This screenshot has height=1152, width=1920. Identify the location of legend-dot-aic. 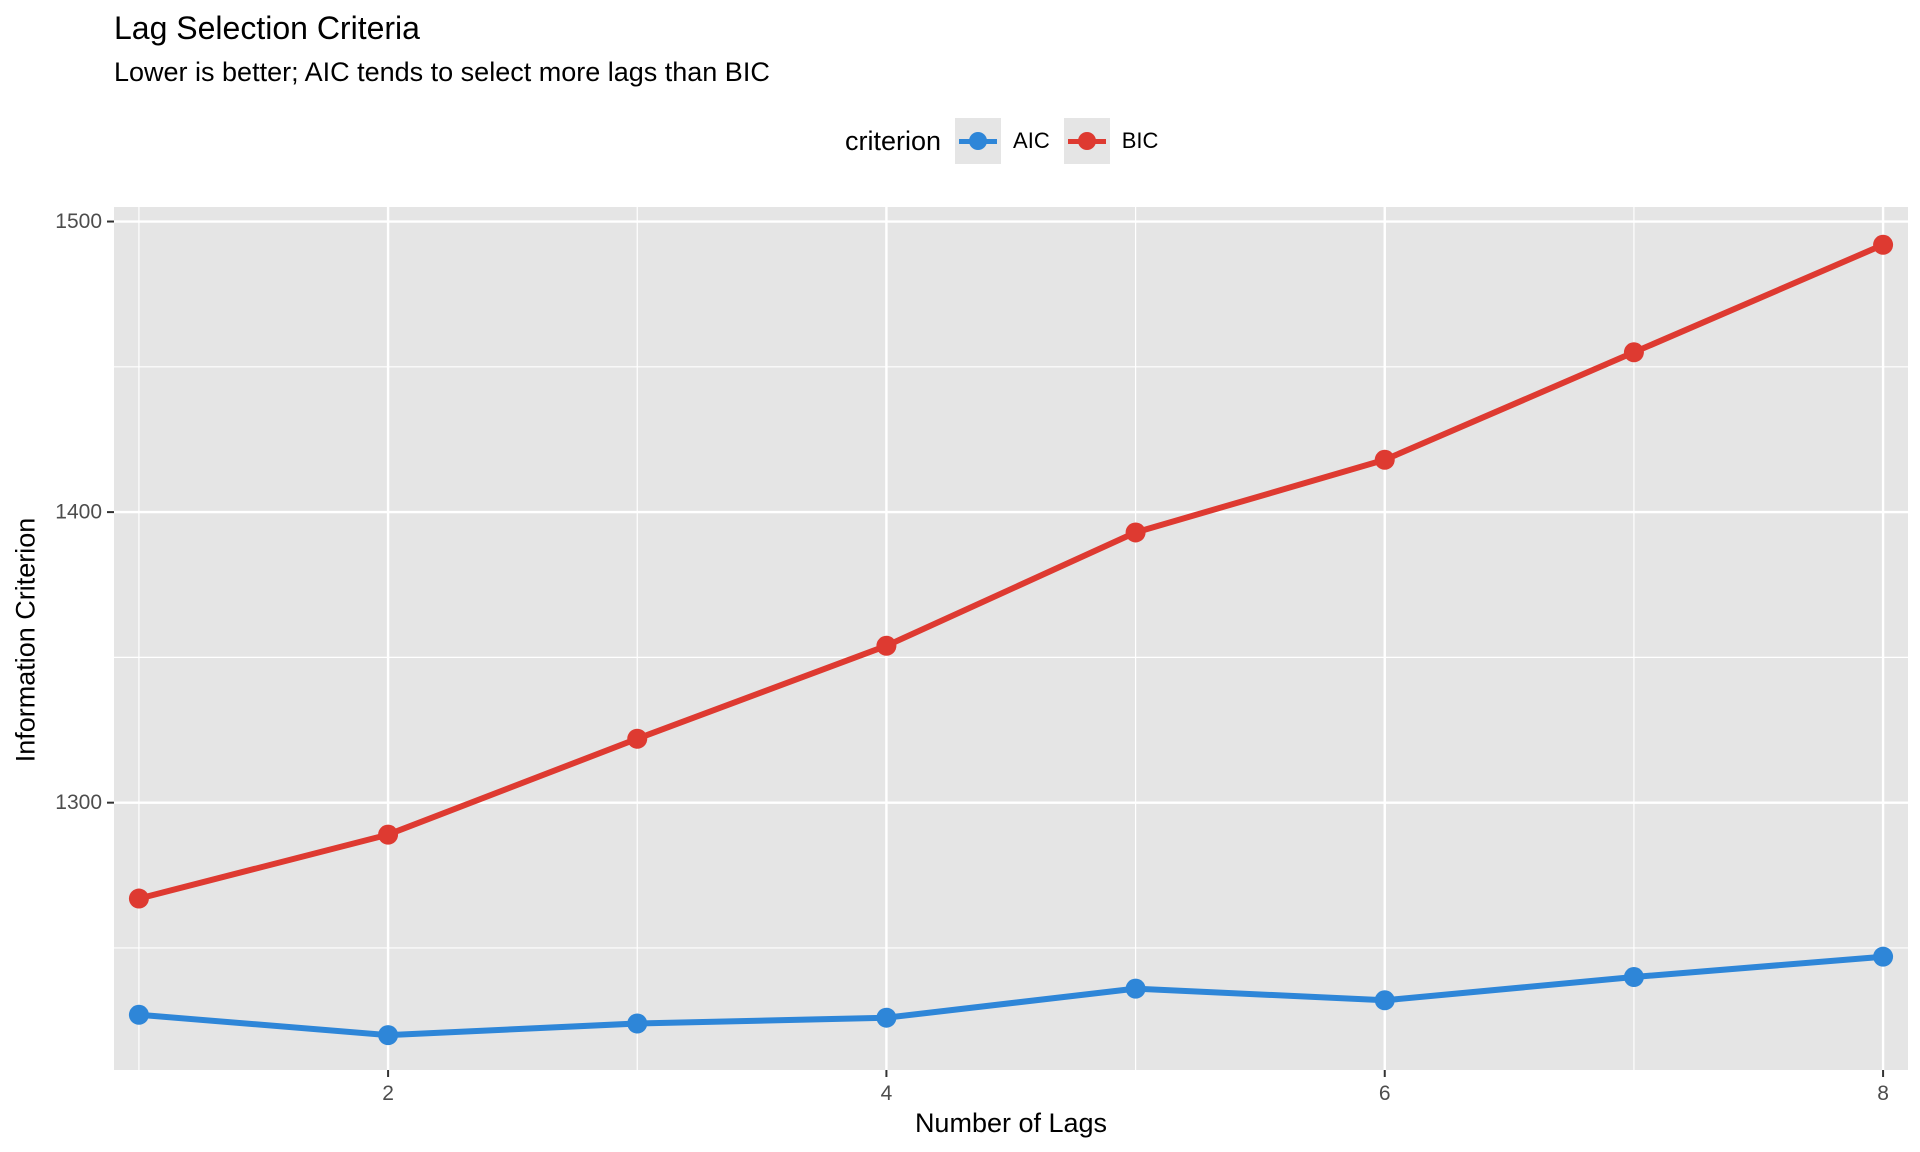
(978, 141).